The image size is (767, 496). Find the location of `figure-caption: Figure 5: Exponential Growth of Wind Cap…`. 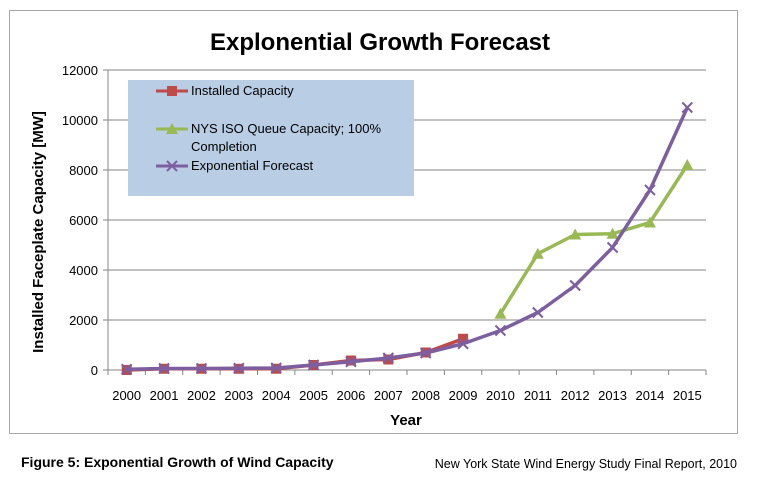

figure-caption: Figure 5: Exponential Growth of Wind Cap… is located at coordinates (177, 462).